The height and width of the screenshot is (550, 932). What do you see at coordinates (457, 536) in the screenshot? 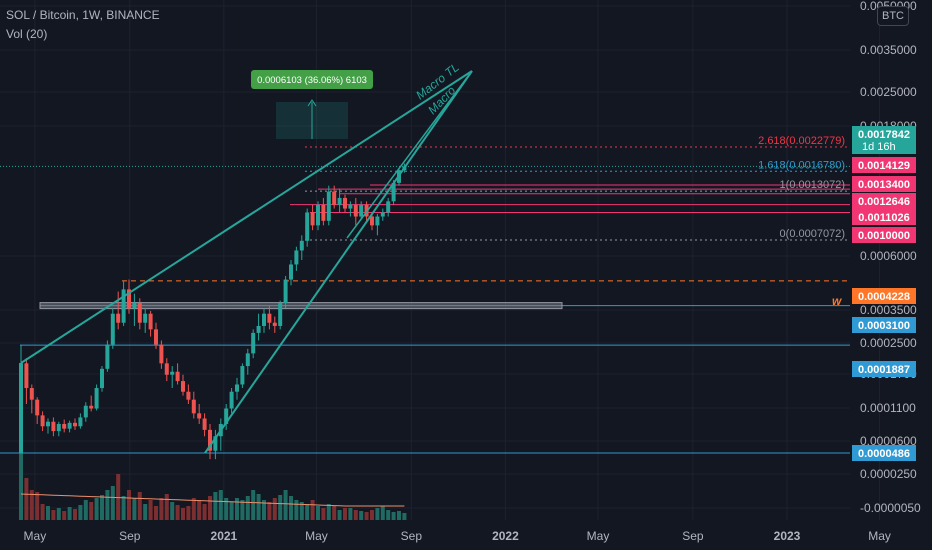
I see `time-axis: May Sep 2021 May Sep 2022 May Sep 2023 May` at bounding box center [457, 536].